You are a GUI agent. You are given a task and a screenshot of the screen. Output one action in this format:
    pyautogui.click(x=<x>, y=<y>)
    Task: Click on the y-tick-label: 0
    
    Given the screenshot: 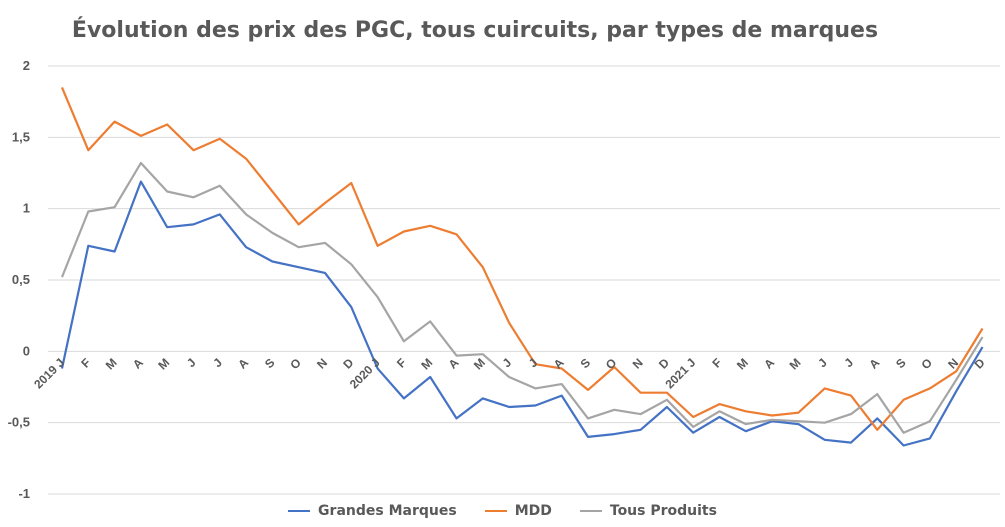 What is the action you would take?
    pyautogui.click(x=26, y=350)
    